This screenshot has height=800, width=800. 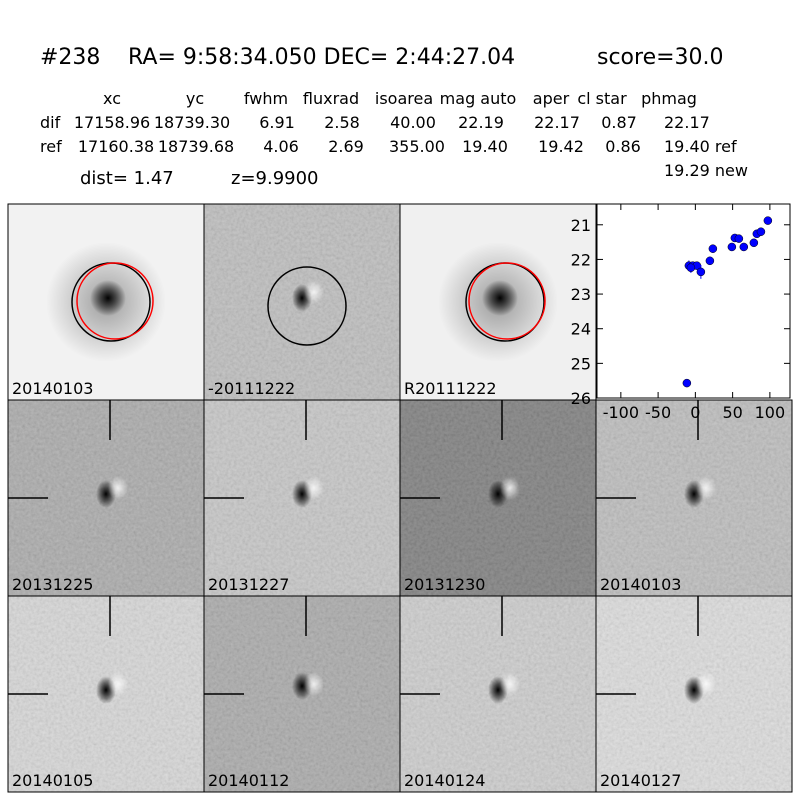 What do you see at coordinates (581, 225) in the screenshot?
I see `y-tick-label: 21` at bounding box center [581, 225].